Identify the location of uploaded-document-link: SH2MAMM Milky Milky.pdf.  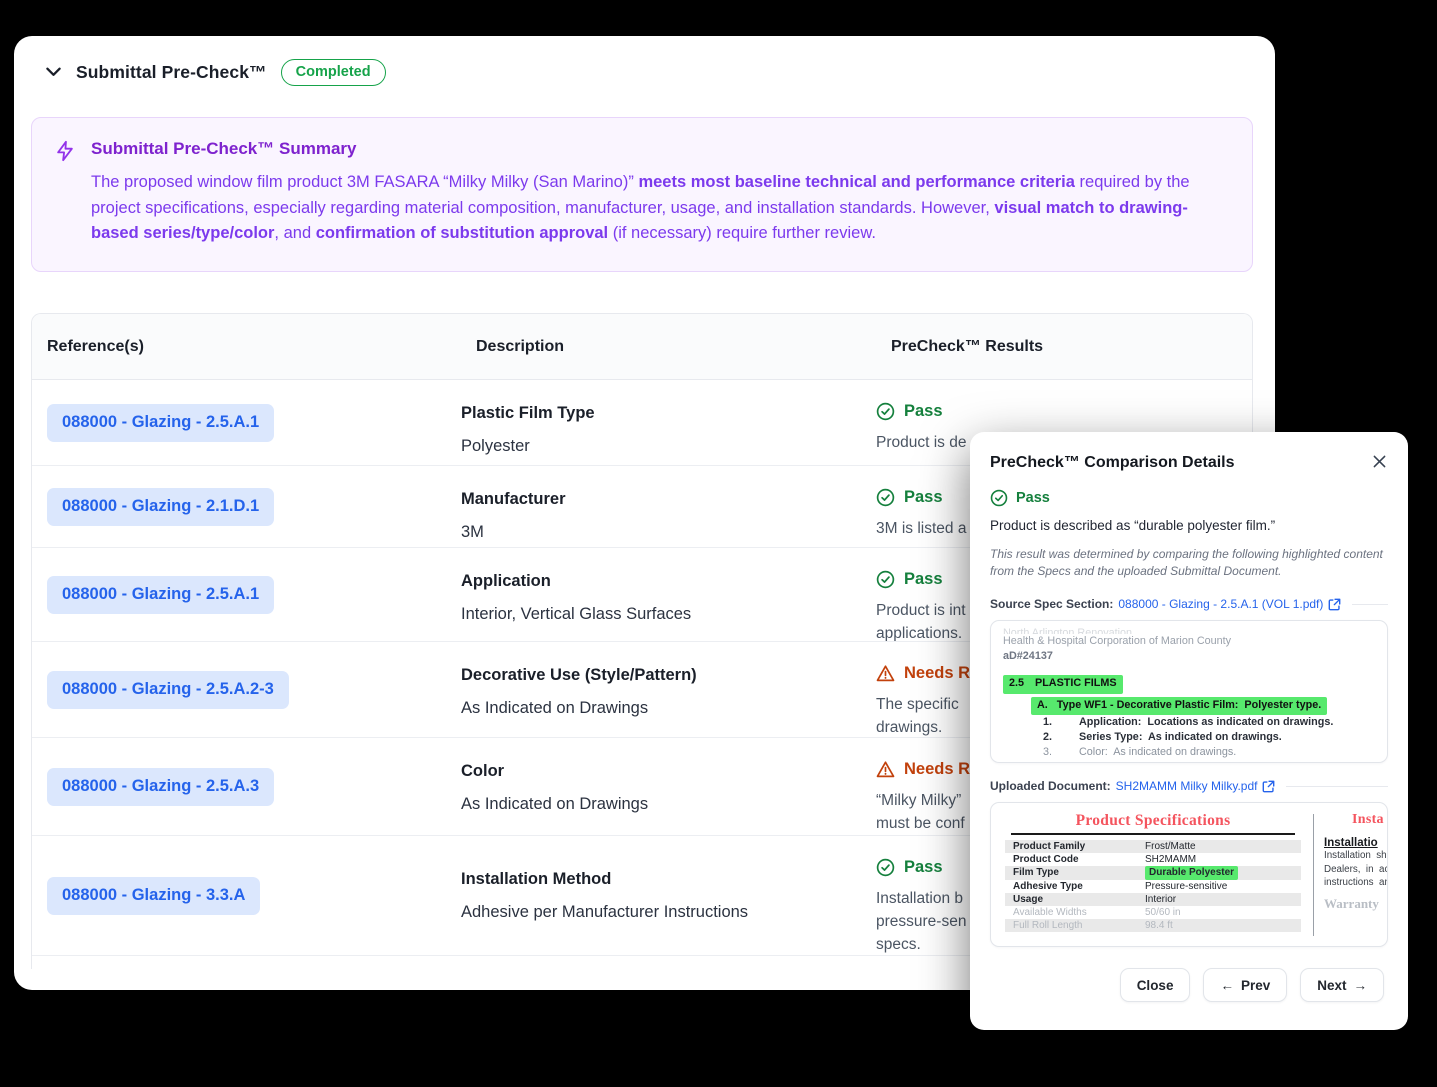
(1186, 786).